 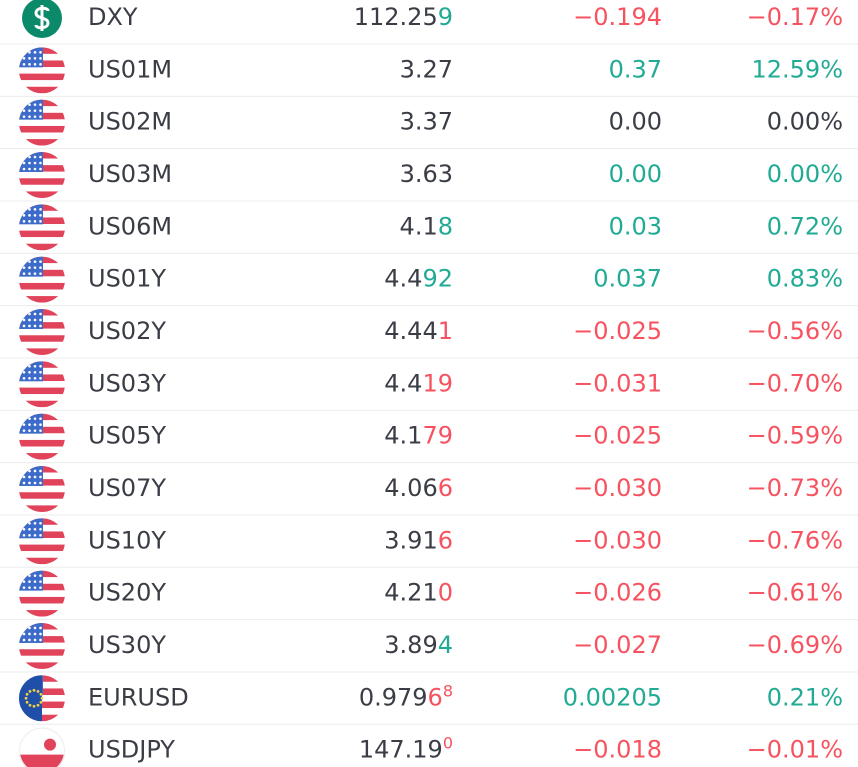 I want to click on change: 0.03, so click(x=635, y=226).